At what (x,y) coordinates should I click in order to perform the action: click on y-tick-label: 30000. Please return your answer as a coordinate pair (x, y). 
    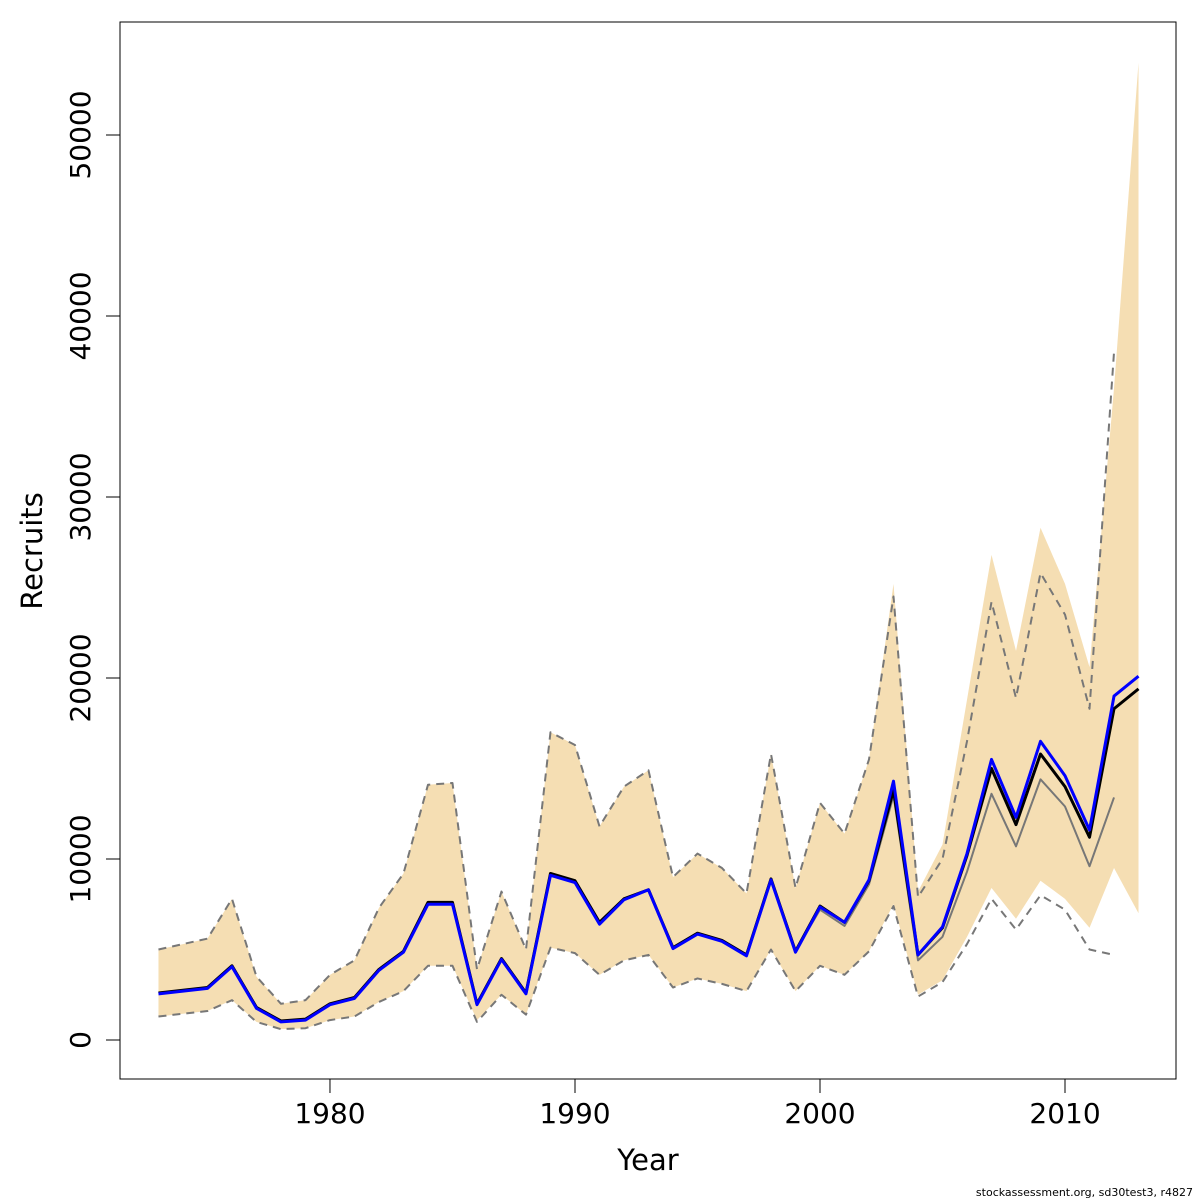
    Looking at the image, I should click on (80, 496).